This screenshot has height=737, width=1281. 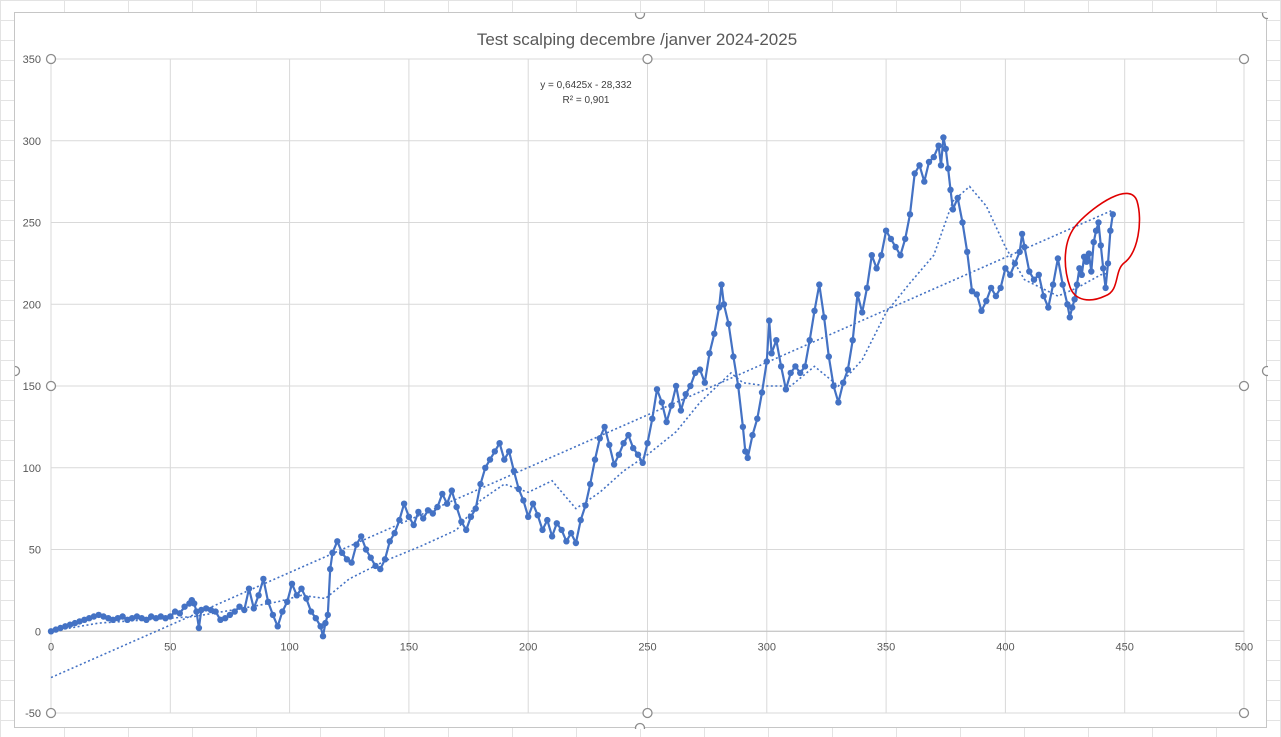 I want to click on y-tick-label: 200, so click(x=32, y=305).